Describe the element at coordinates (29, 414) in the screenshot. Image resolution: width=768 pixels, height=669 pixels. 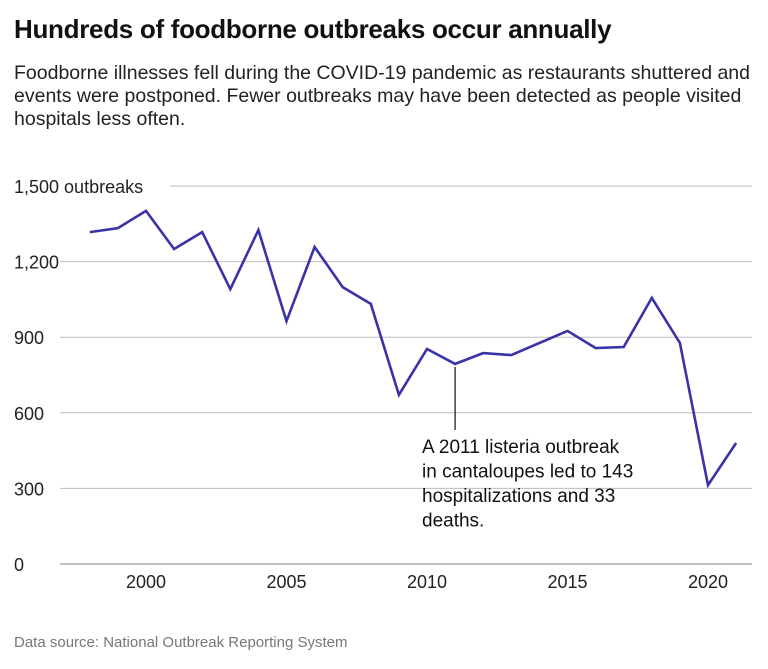
I see `y-tick-label: 600` at that location.